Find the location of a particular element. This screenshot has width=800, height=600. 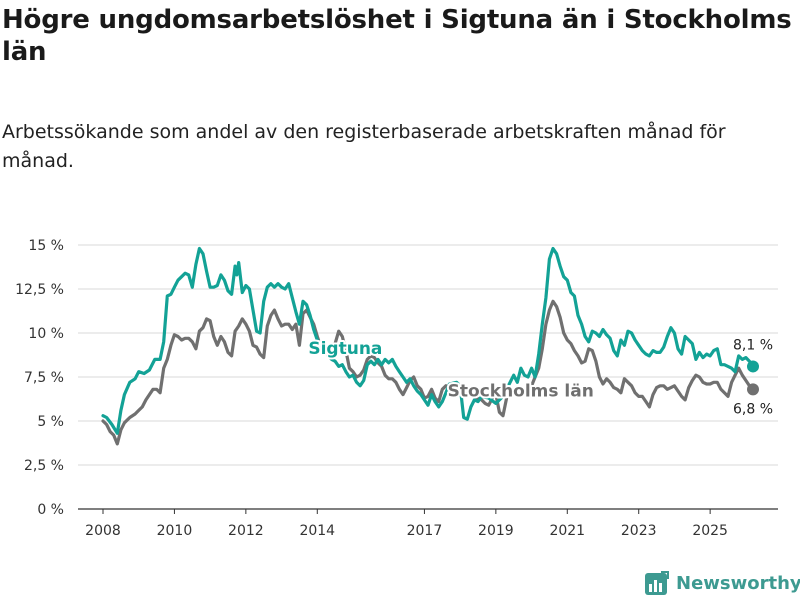

y-axis-ticks: 0 % 2,5 % 5 % 7,5 % 10 % 12,5 % 15 % is located at coordinates (39, 378).